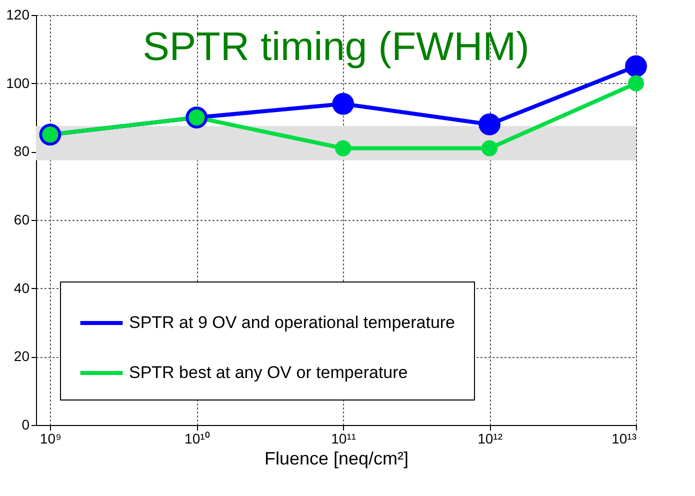 Image resolution: width=695 pixels, height=496 pixels. I want to click on x-tick-label: 10¹¹, so click(343, 438).